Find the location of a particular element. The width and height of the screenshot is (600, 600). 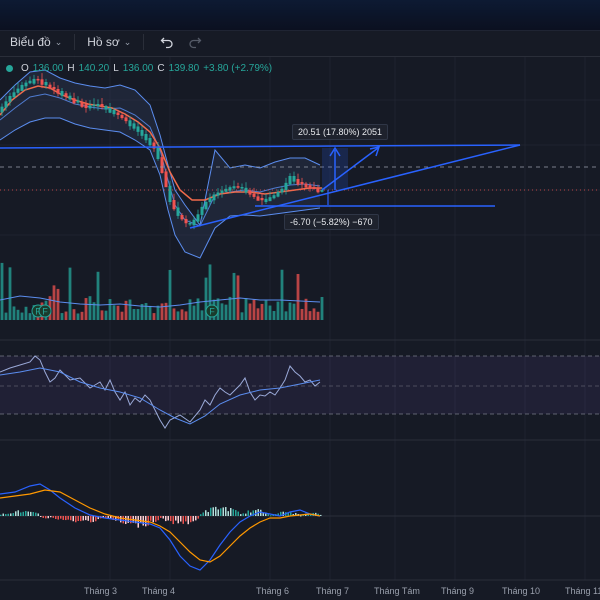

toolbar-divider-line is located at coordinates (300, 56).